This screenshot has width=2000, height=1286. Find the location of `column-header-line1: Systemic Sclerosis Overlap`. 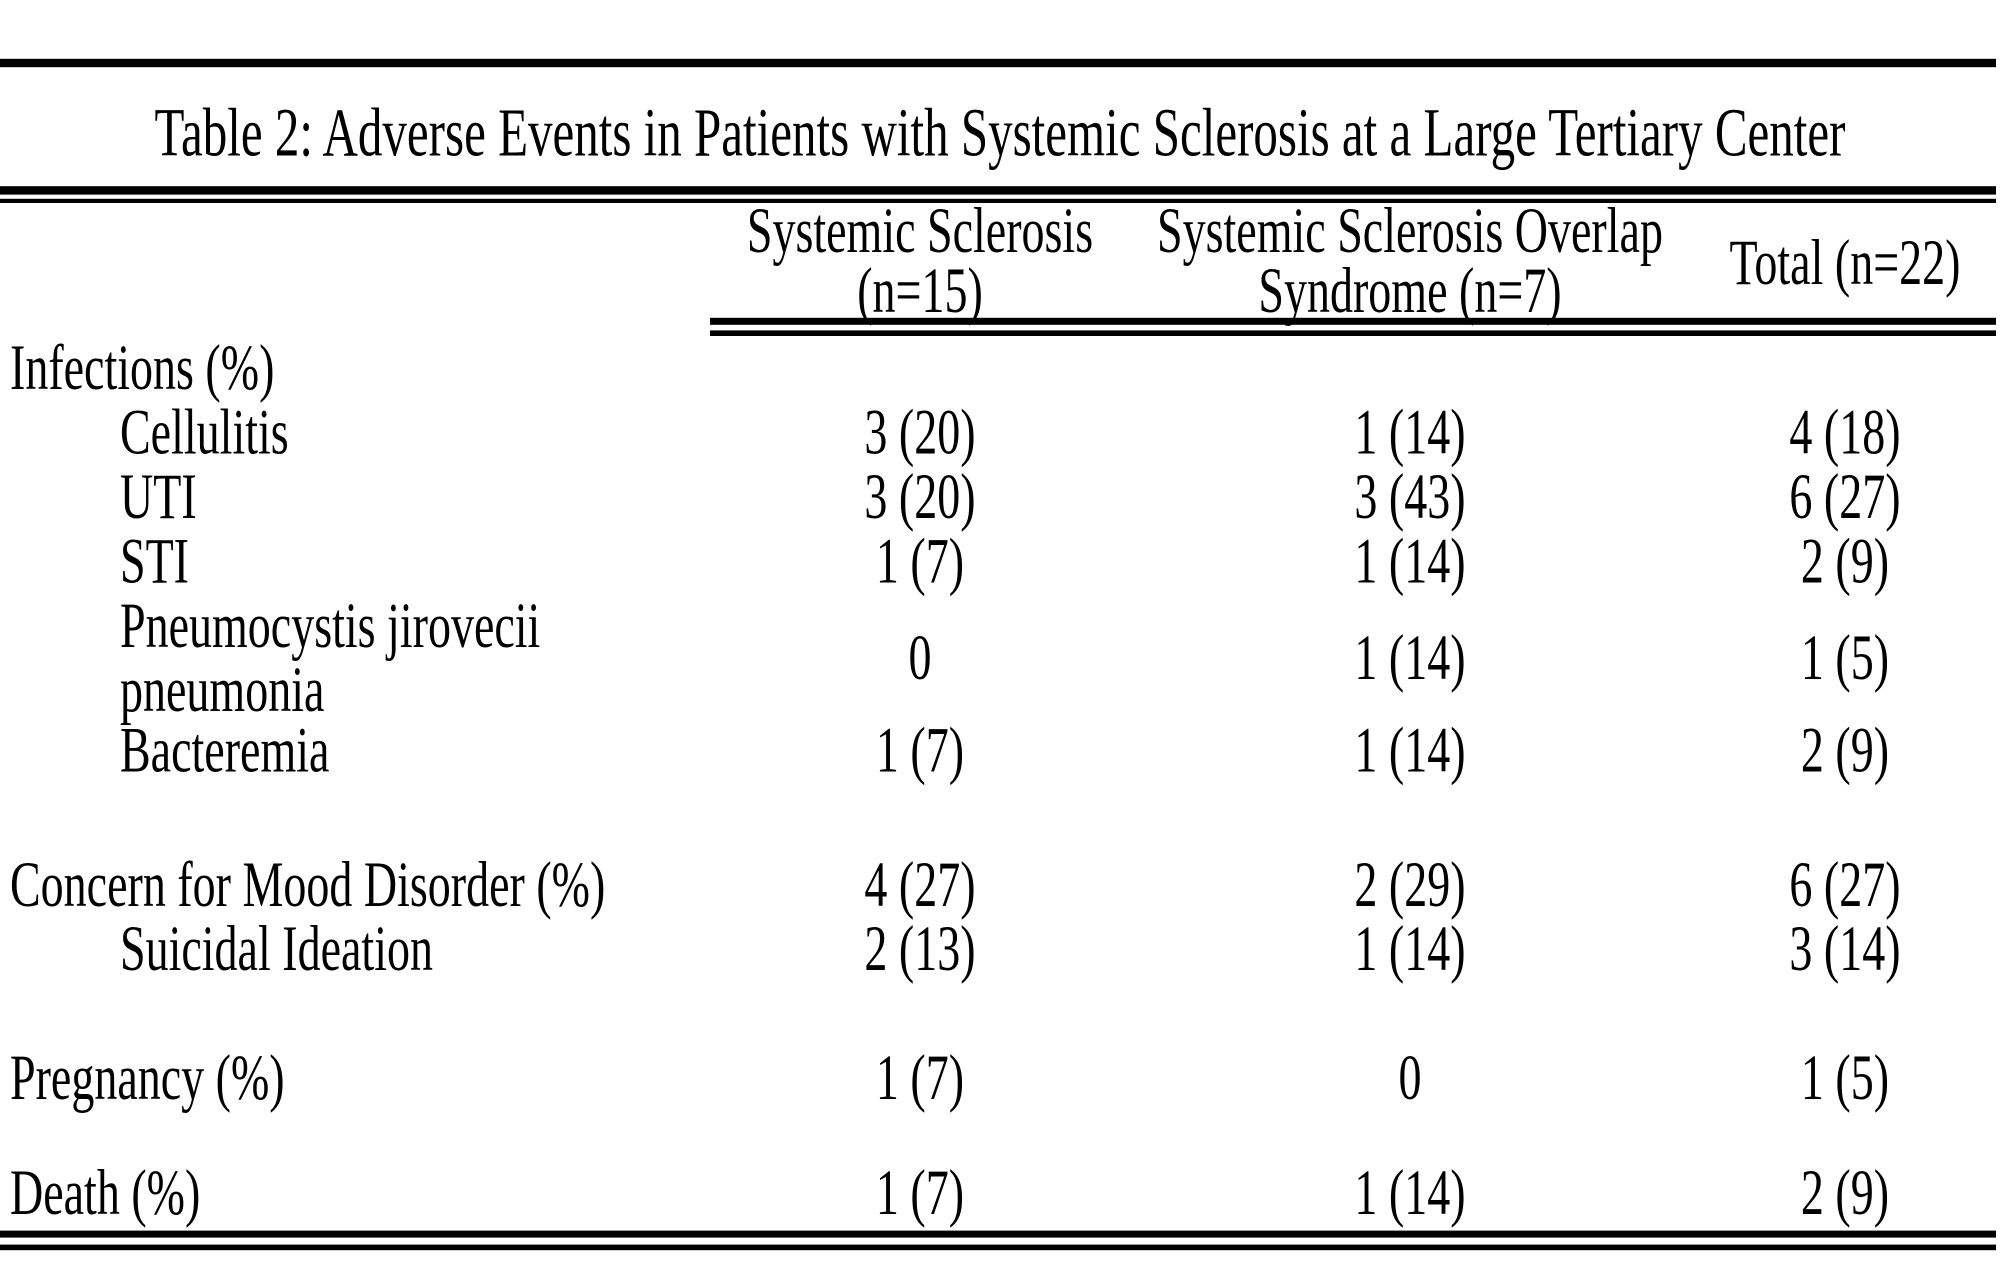

column-header-line1: Systemic Sclerosis Overlap is located at coordinates (1410, 230).